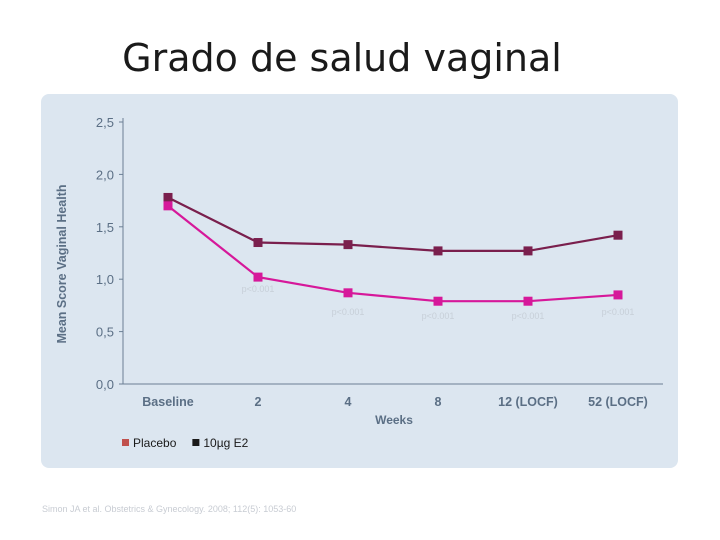 The height and width of the screenshot is (540, 720). Describe the element at coordinates (105, 122) in the screenshot. I see `y-tick-label: 2,5` at that location.